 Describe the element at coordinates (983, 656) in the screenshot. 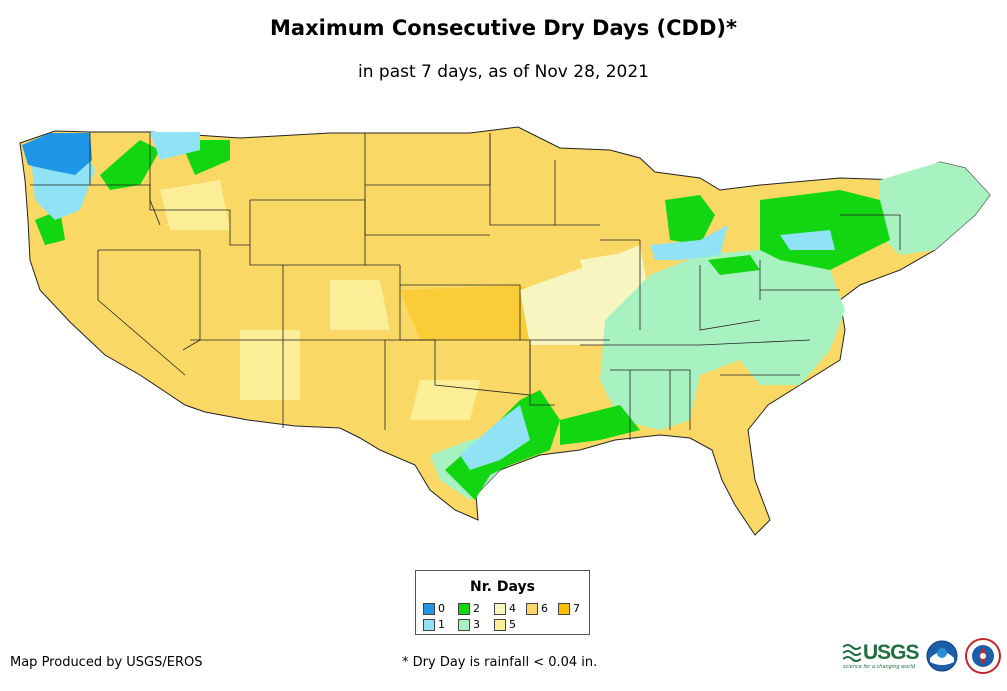

I see `nws-logo-icon` at that location.